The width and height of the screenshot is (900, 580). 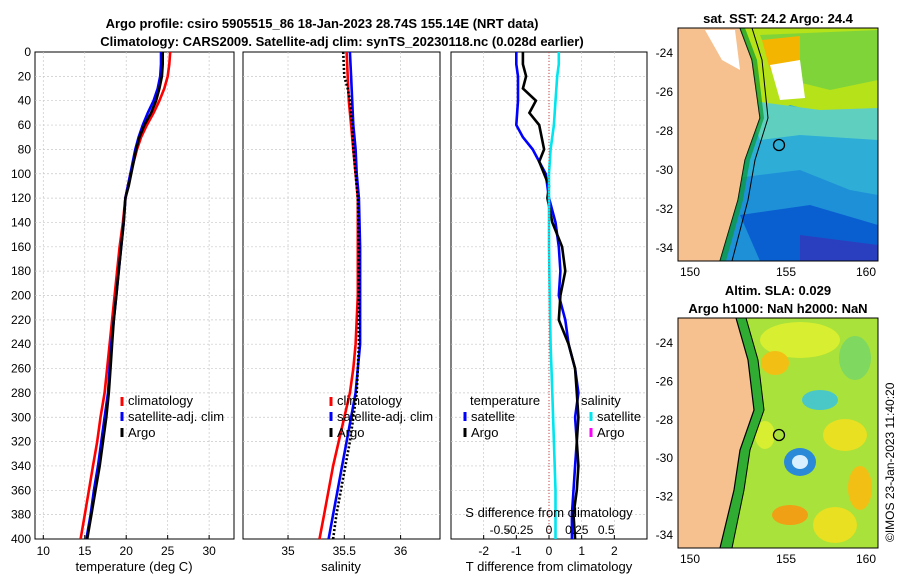 I want to click on top-tick-label: -0.5, so click(x=500, y=530).